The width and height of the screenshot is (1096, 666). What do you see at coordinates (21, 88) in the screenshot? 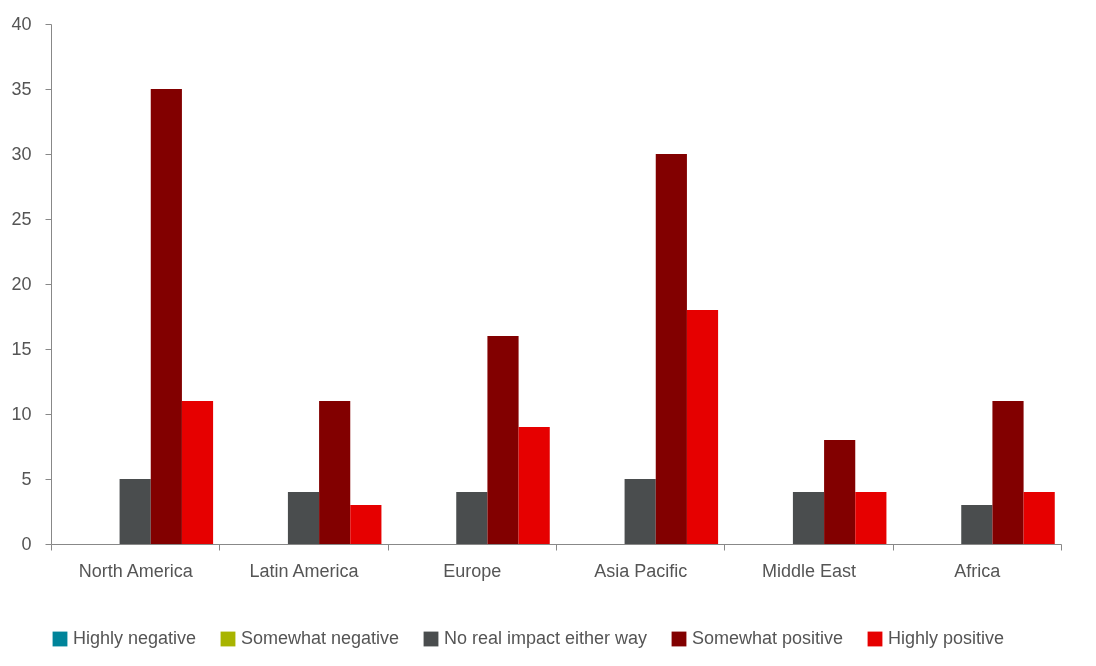
I see `y-tick-label: 35` at bounding box center [21, 88].